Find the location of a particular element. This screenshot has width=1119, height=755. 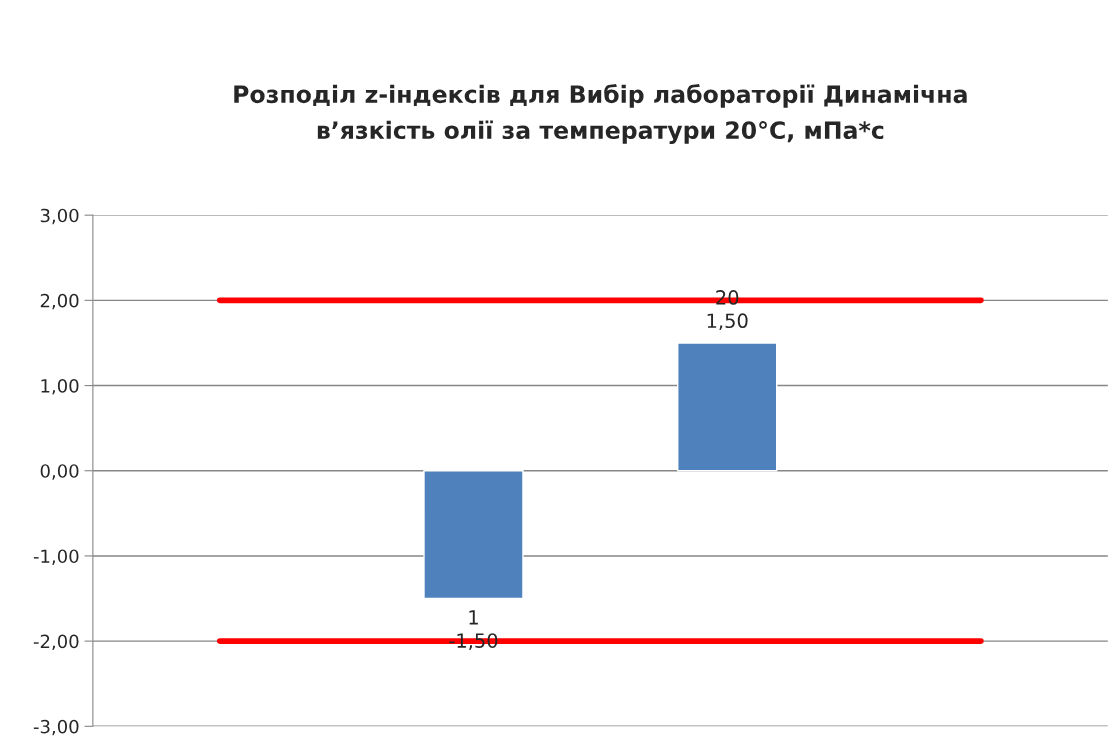

chart-title: Розподіл z-індексів для Вибір лабораторії Динамічна в’язкість олії за температури 20°С, мПа*с is located at coordinates (600, 114).